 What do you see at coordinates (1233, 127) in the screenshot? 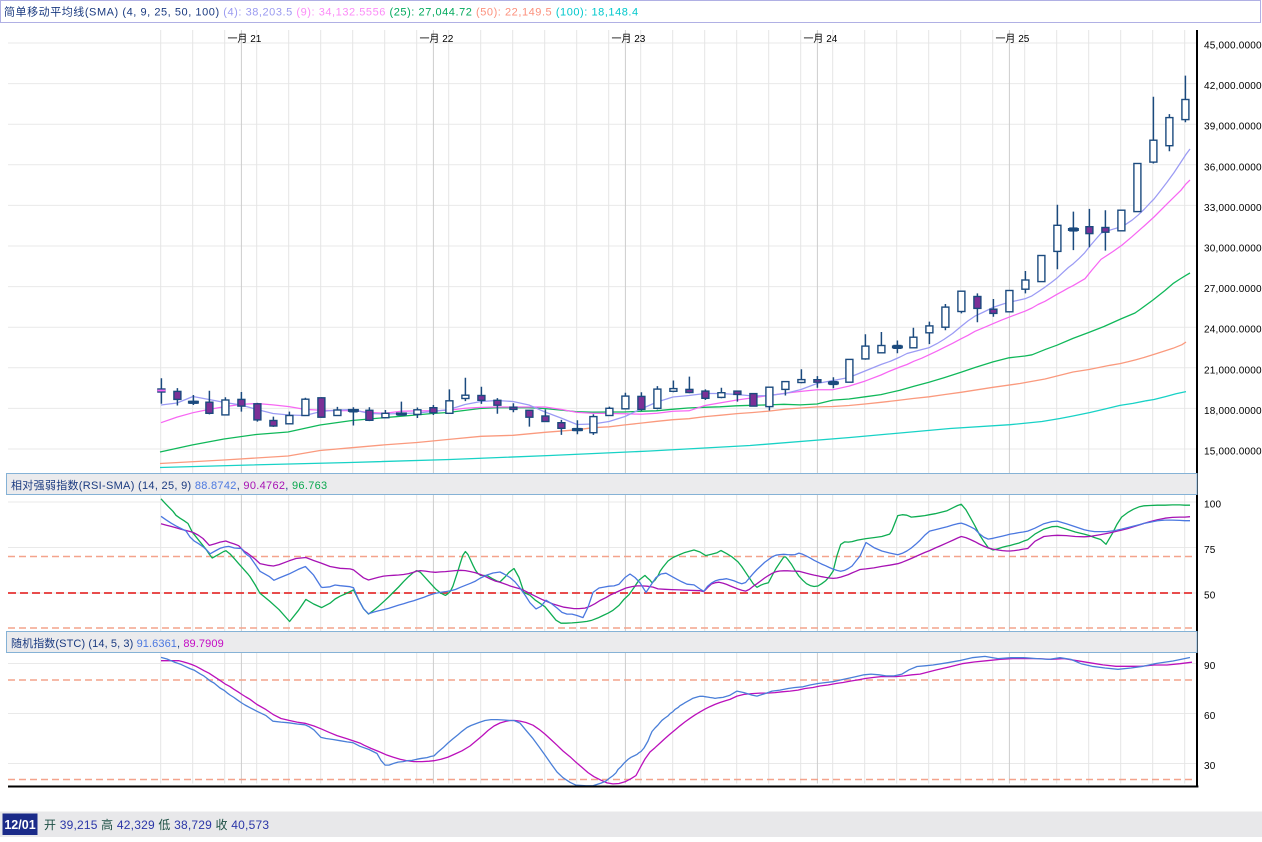
I see `svg-text: 39,000.0000` at bounding box center [1233, 127].